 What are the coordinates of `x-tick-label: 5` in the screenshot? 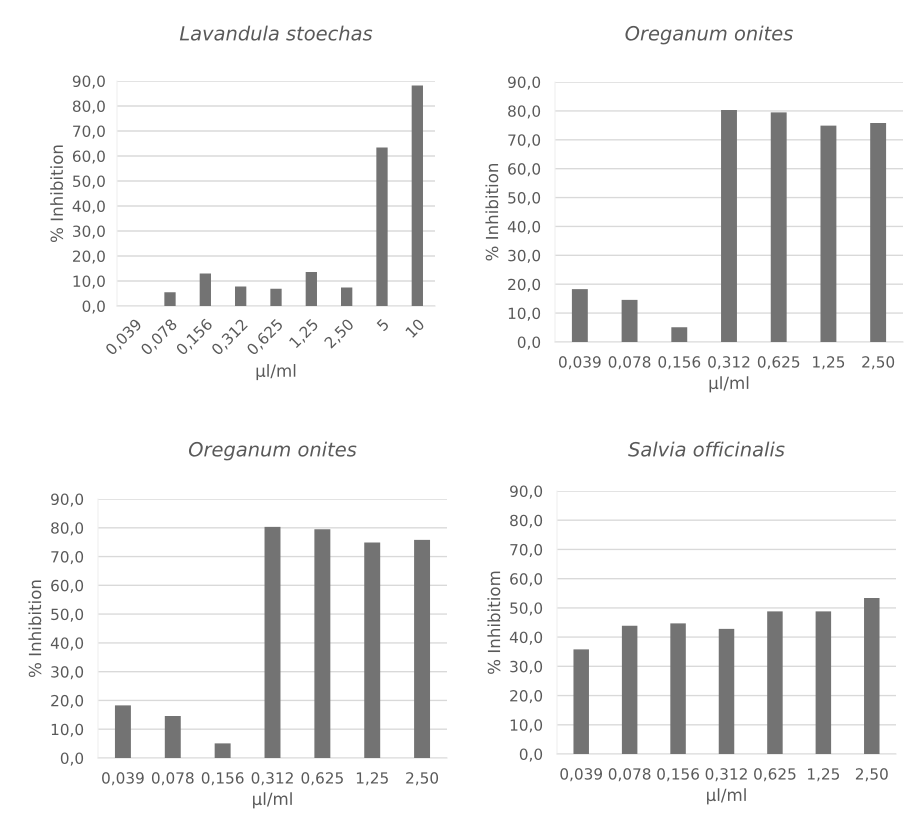 It's located at (383, 325).